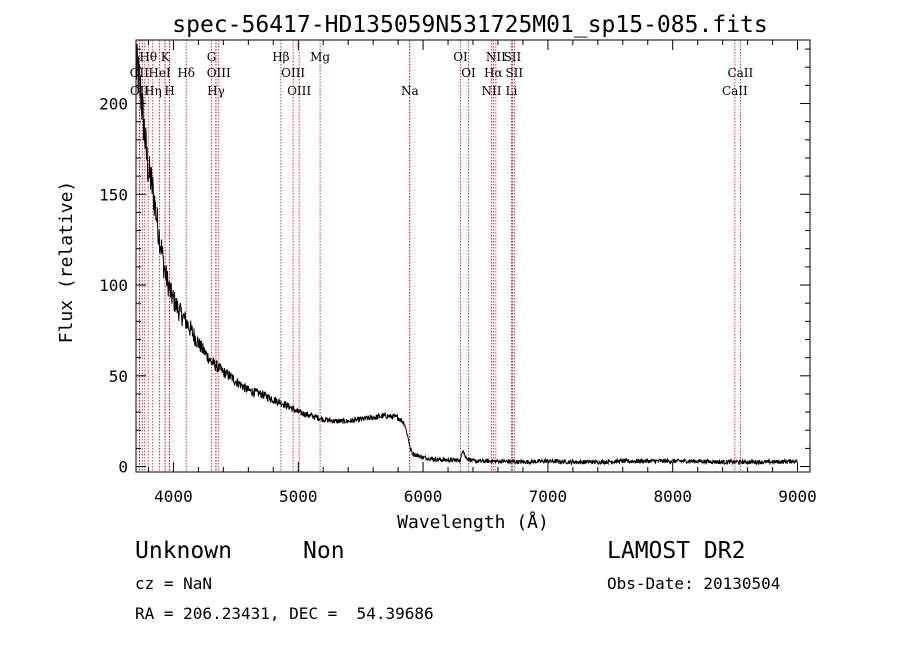 Image resolution: width=900 pixels, height=649 pixels. I want to click on x-tick-label: 9000, so click(797, 496).